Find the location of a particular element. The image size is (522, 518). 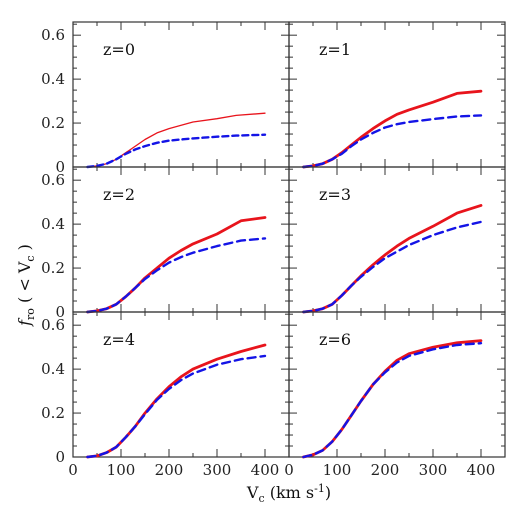

x-axis-title-sub: c is located at coordinates (261, 498).